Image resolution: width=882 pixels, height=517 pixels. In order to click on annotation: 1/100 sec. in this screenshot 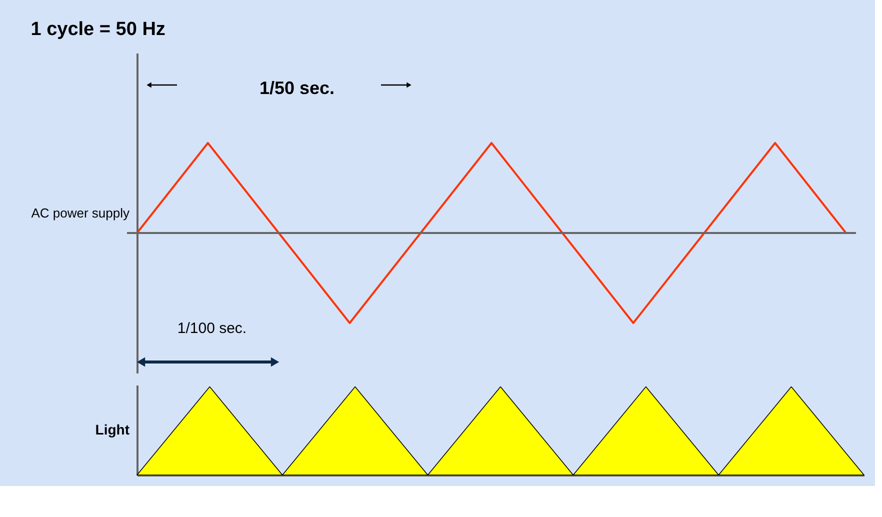, I will do `click(212, 328)`.